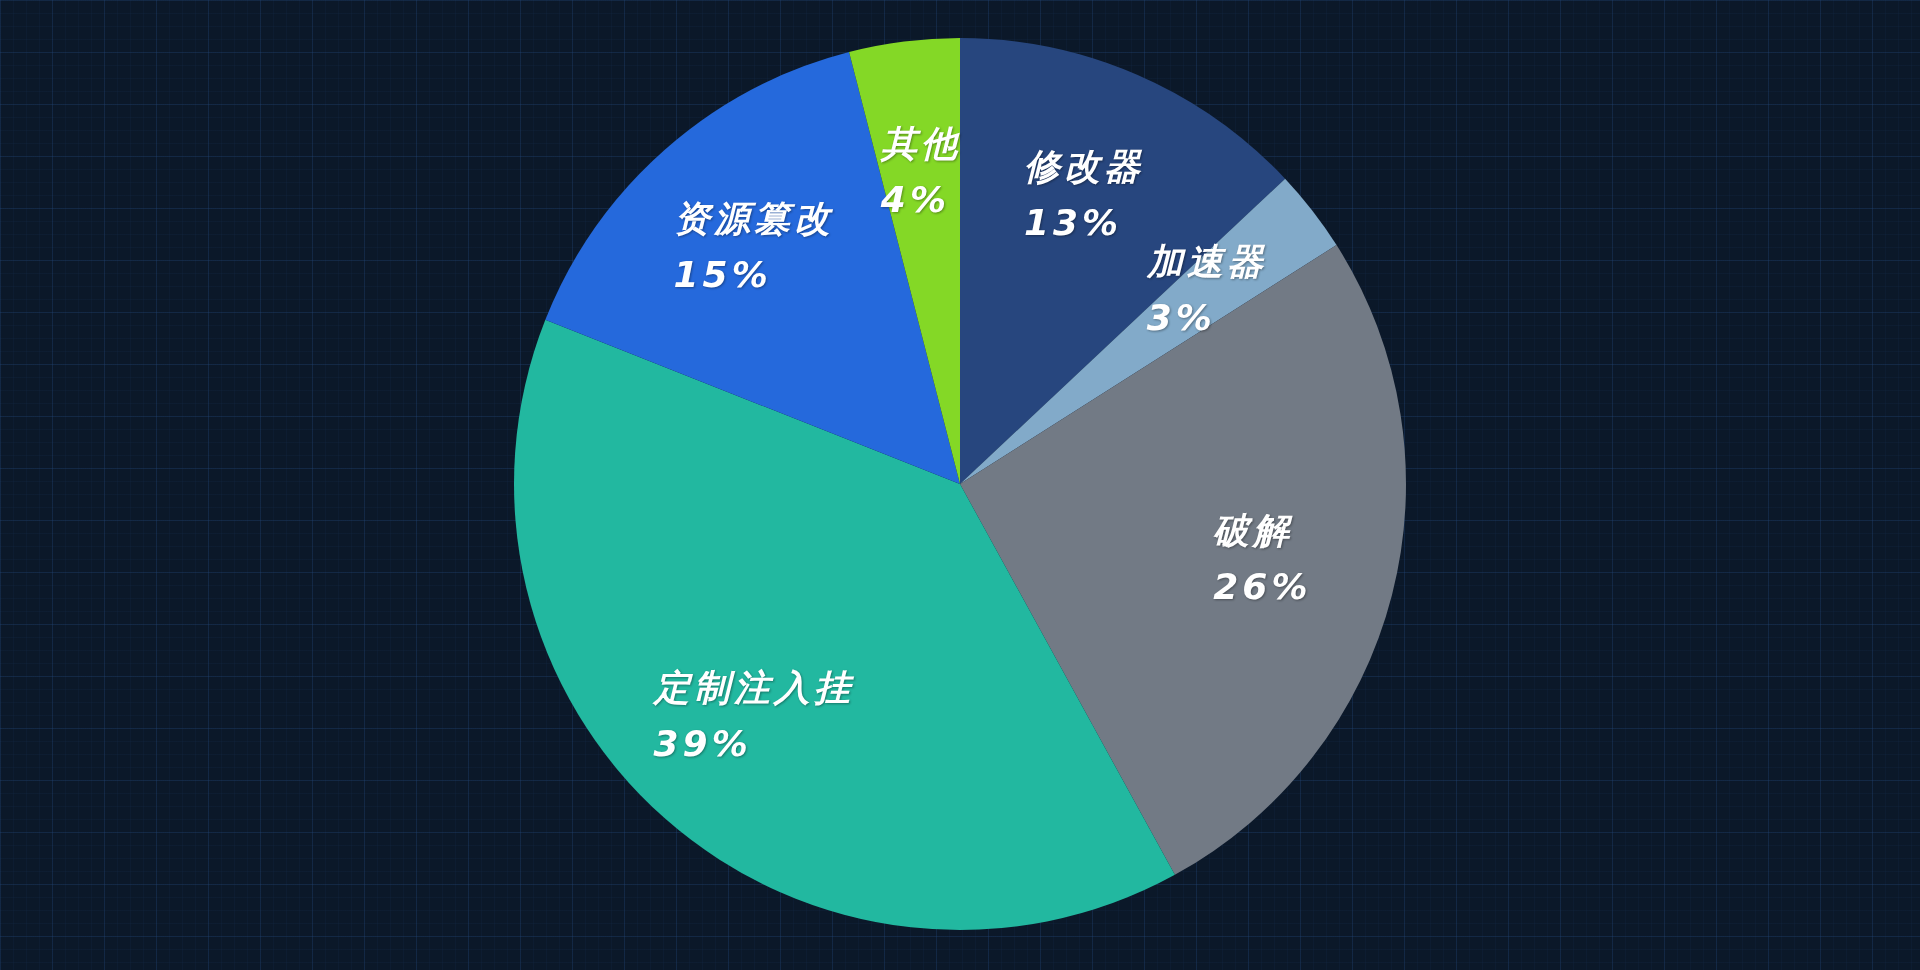  Describe the element at coordinates (1253, 530) in the screenshot. I see `slice-label: 破解` at that location.